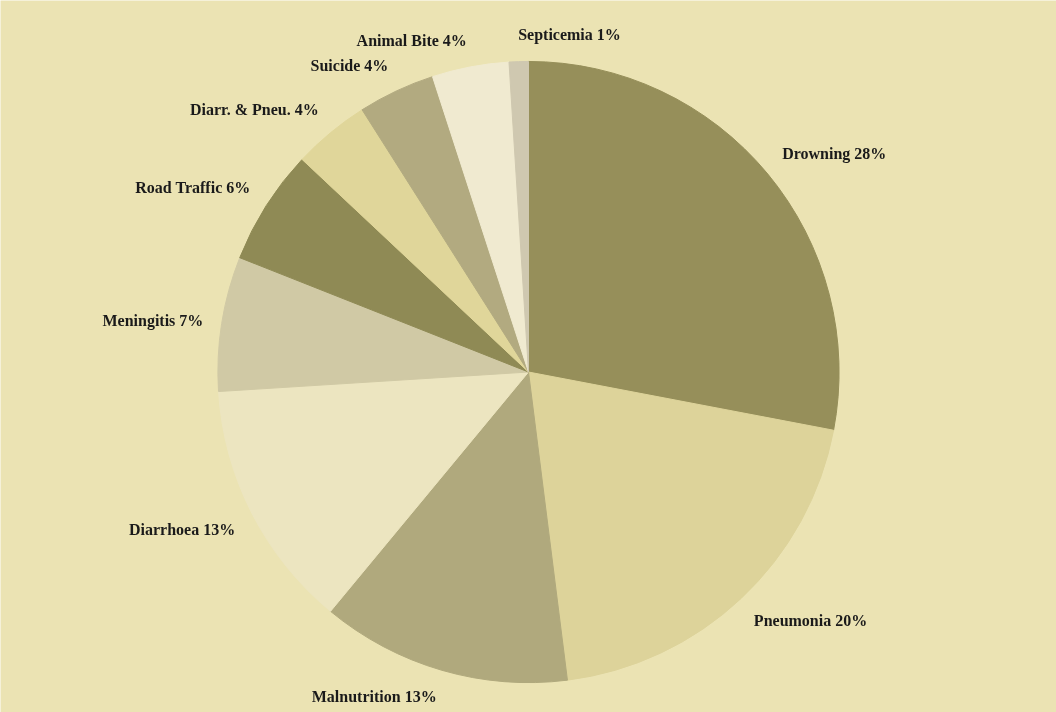 This screenshot has width=1056, height=712. Describe the element at coordinates (411, 40) in the screenshot. I see `slice-label: Animal Bite 4%` at that location.